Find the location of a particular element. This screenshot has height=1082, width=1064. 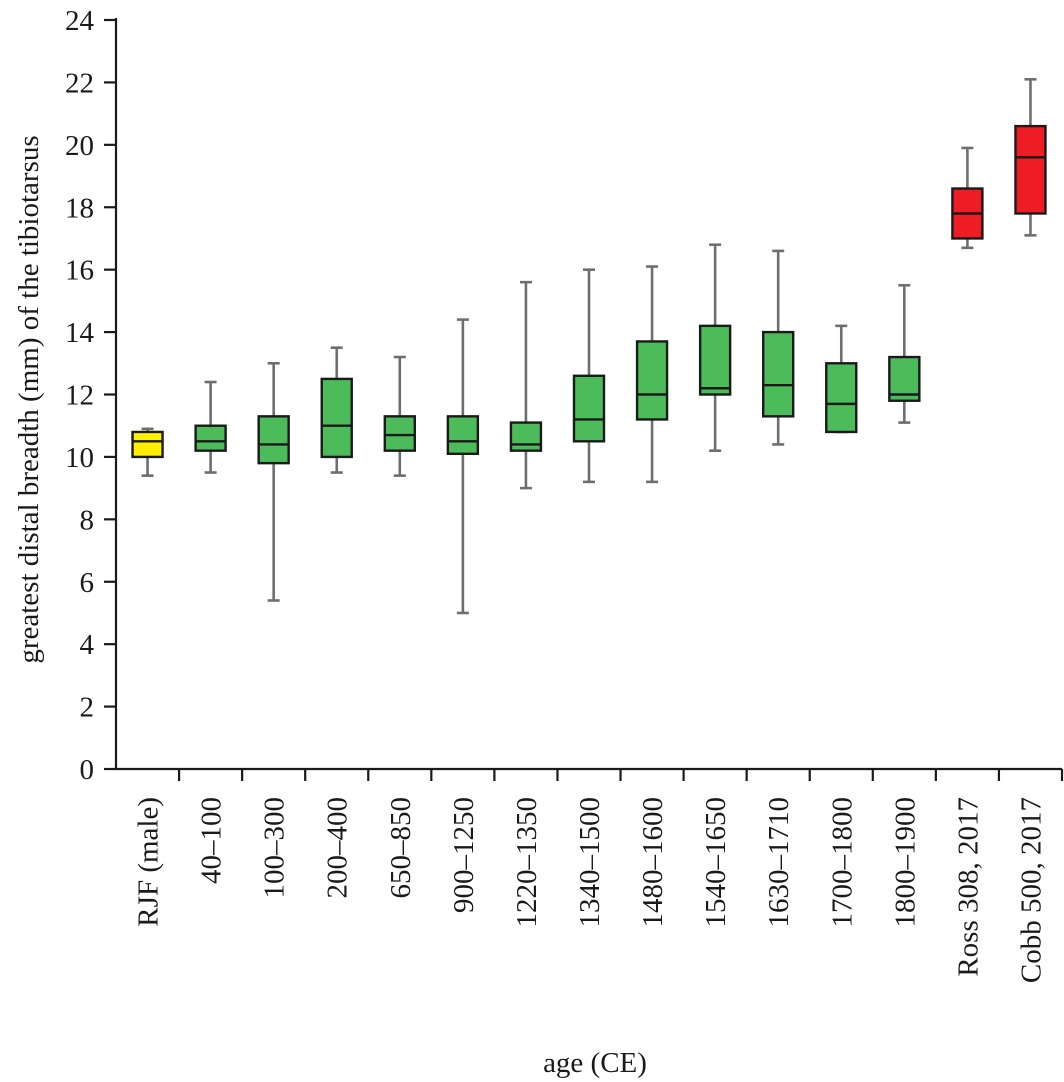

y-tick-label: 14 is located at coordinates (80, 333).